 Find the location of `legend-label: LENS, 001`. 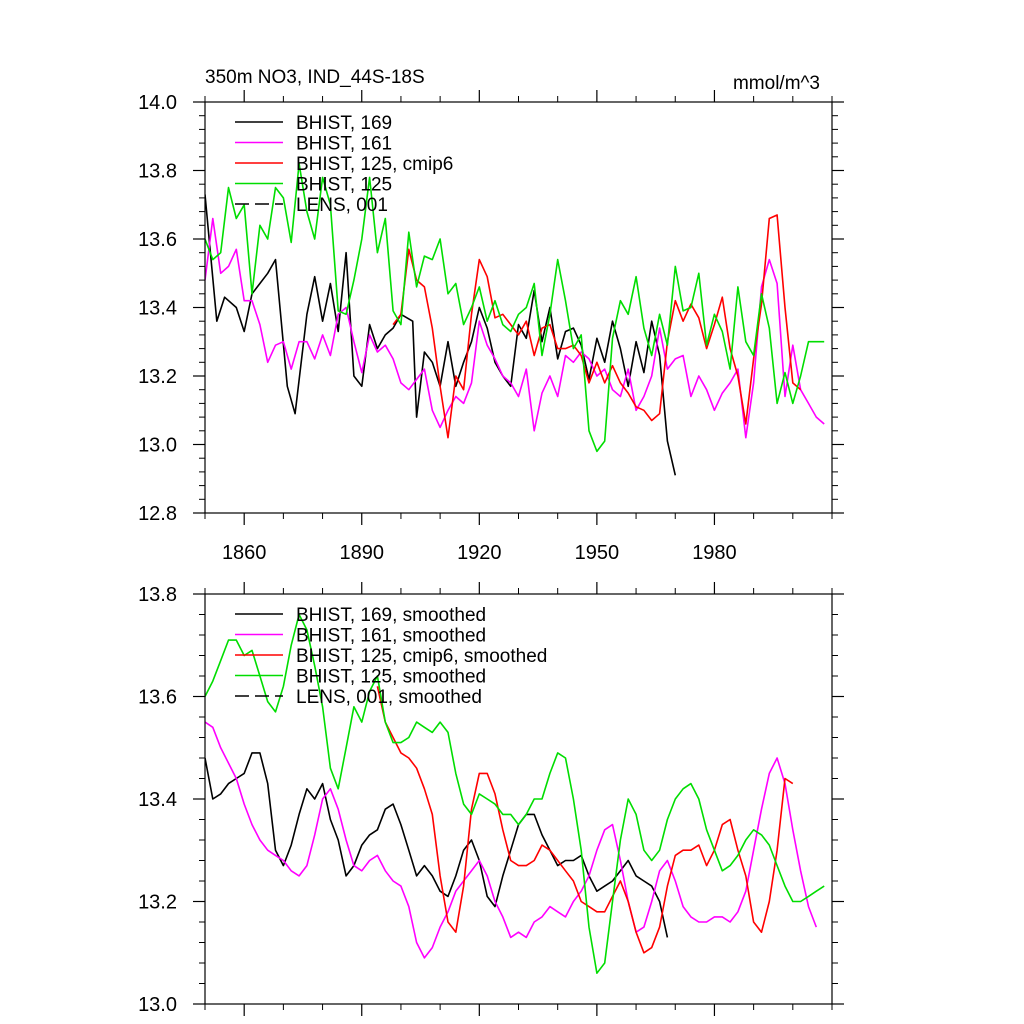

legend-label: LENS, 001 is located at coordinates (342, 205).